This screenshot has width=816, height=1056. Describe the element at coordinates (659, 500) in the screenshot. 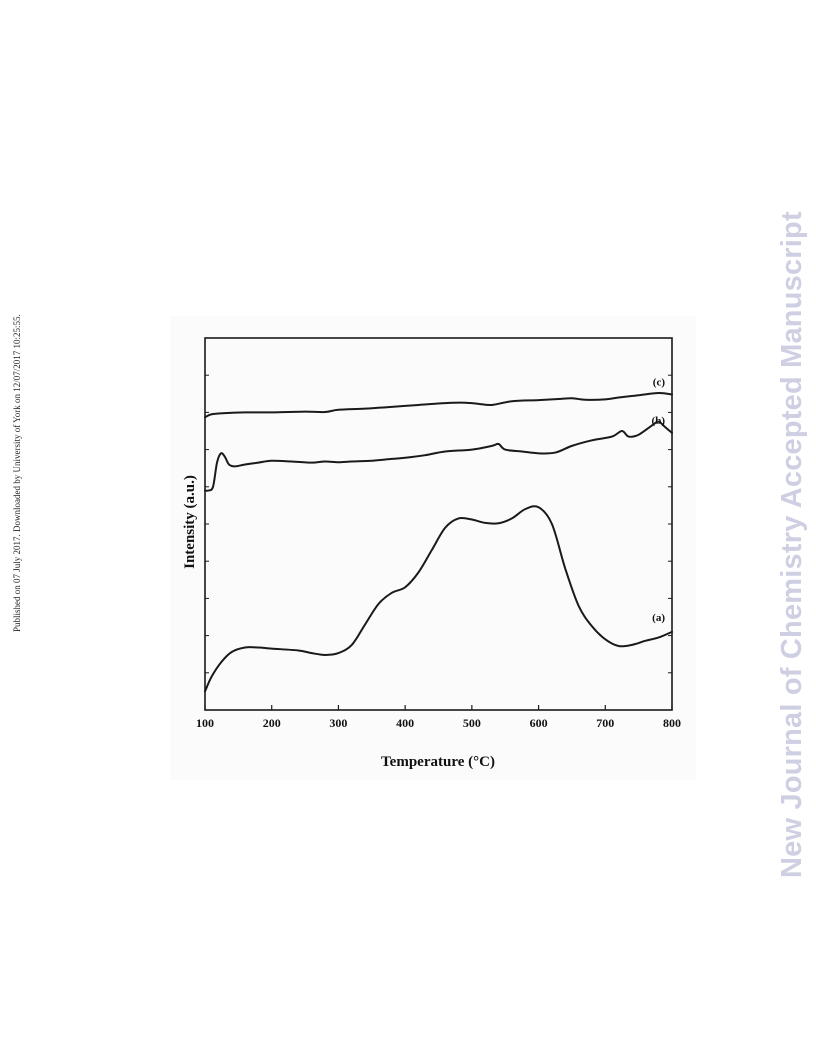

I see `series-labels: (a) (b) (c)` at that location.